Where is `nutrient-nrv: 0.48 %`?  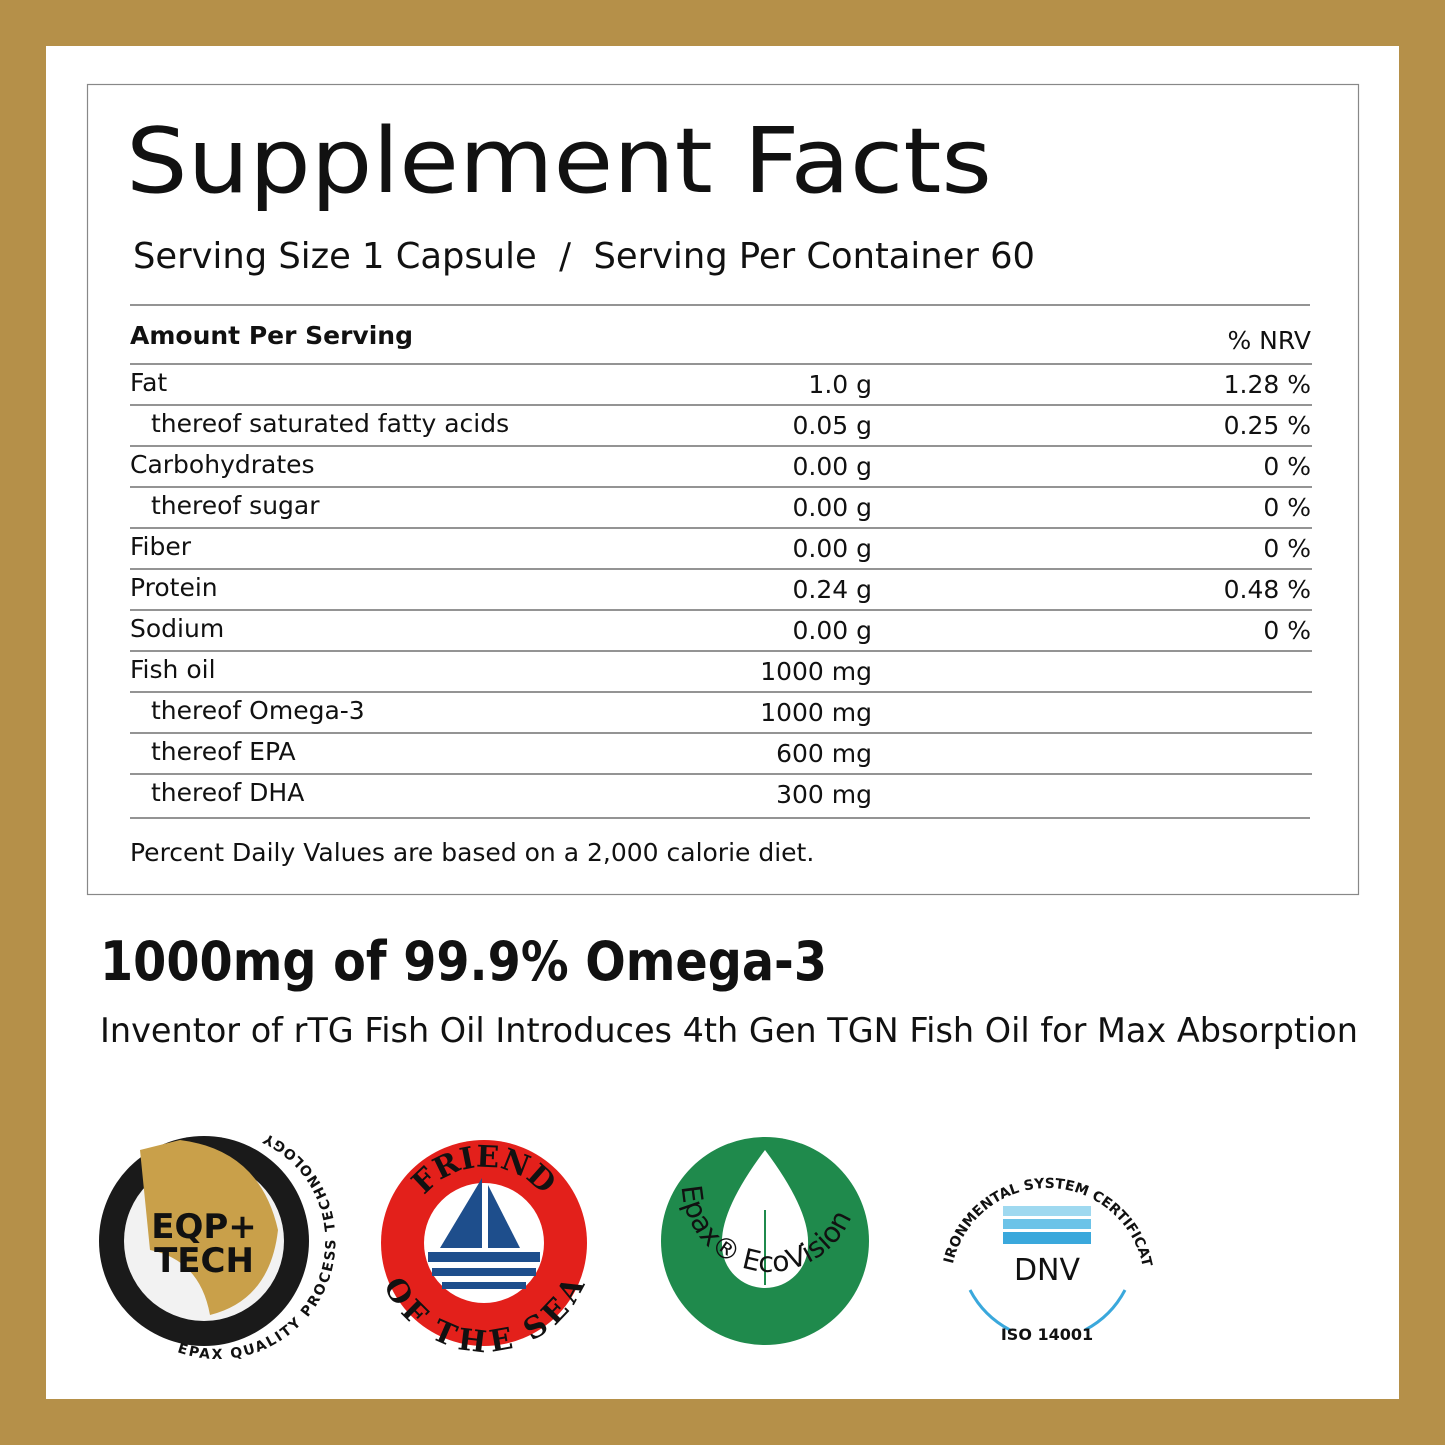
nutrient-nrv: 0.48 % is located at coordinates (1267, 589).